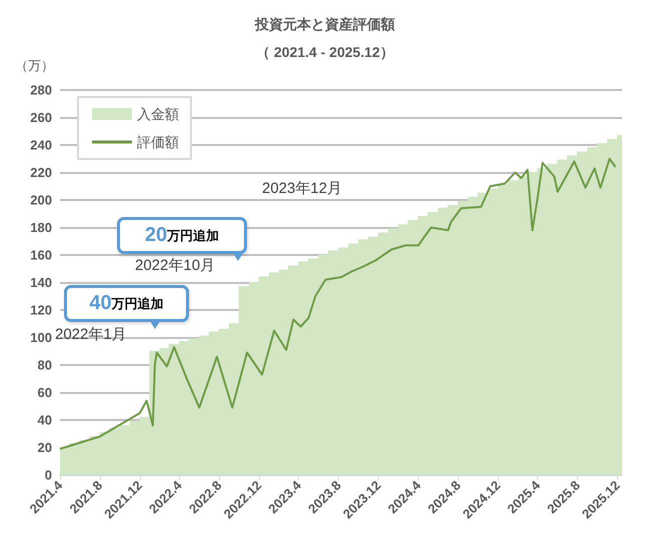 Image resolution: width=650 pixels, height=553 pixels. Describe the element at coordinates (45, 365) in the screenshot. I see `y-tick-label: 80` at that location.